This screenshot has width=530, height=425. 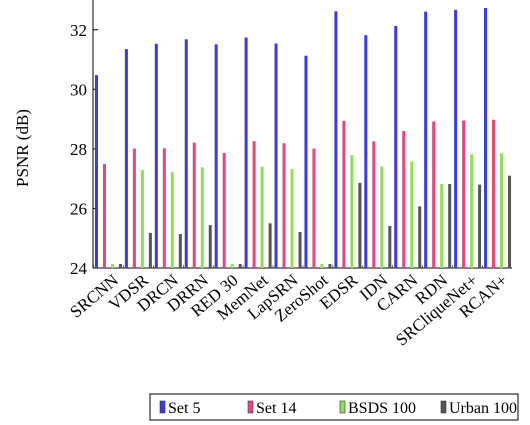 What do you see at coordinates (78, 30) in the screenshot?
I see `y-tick-label: 32` at bounding box center [78, 30].